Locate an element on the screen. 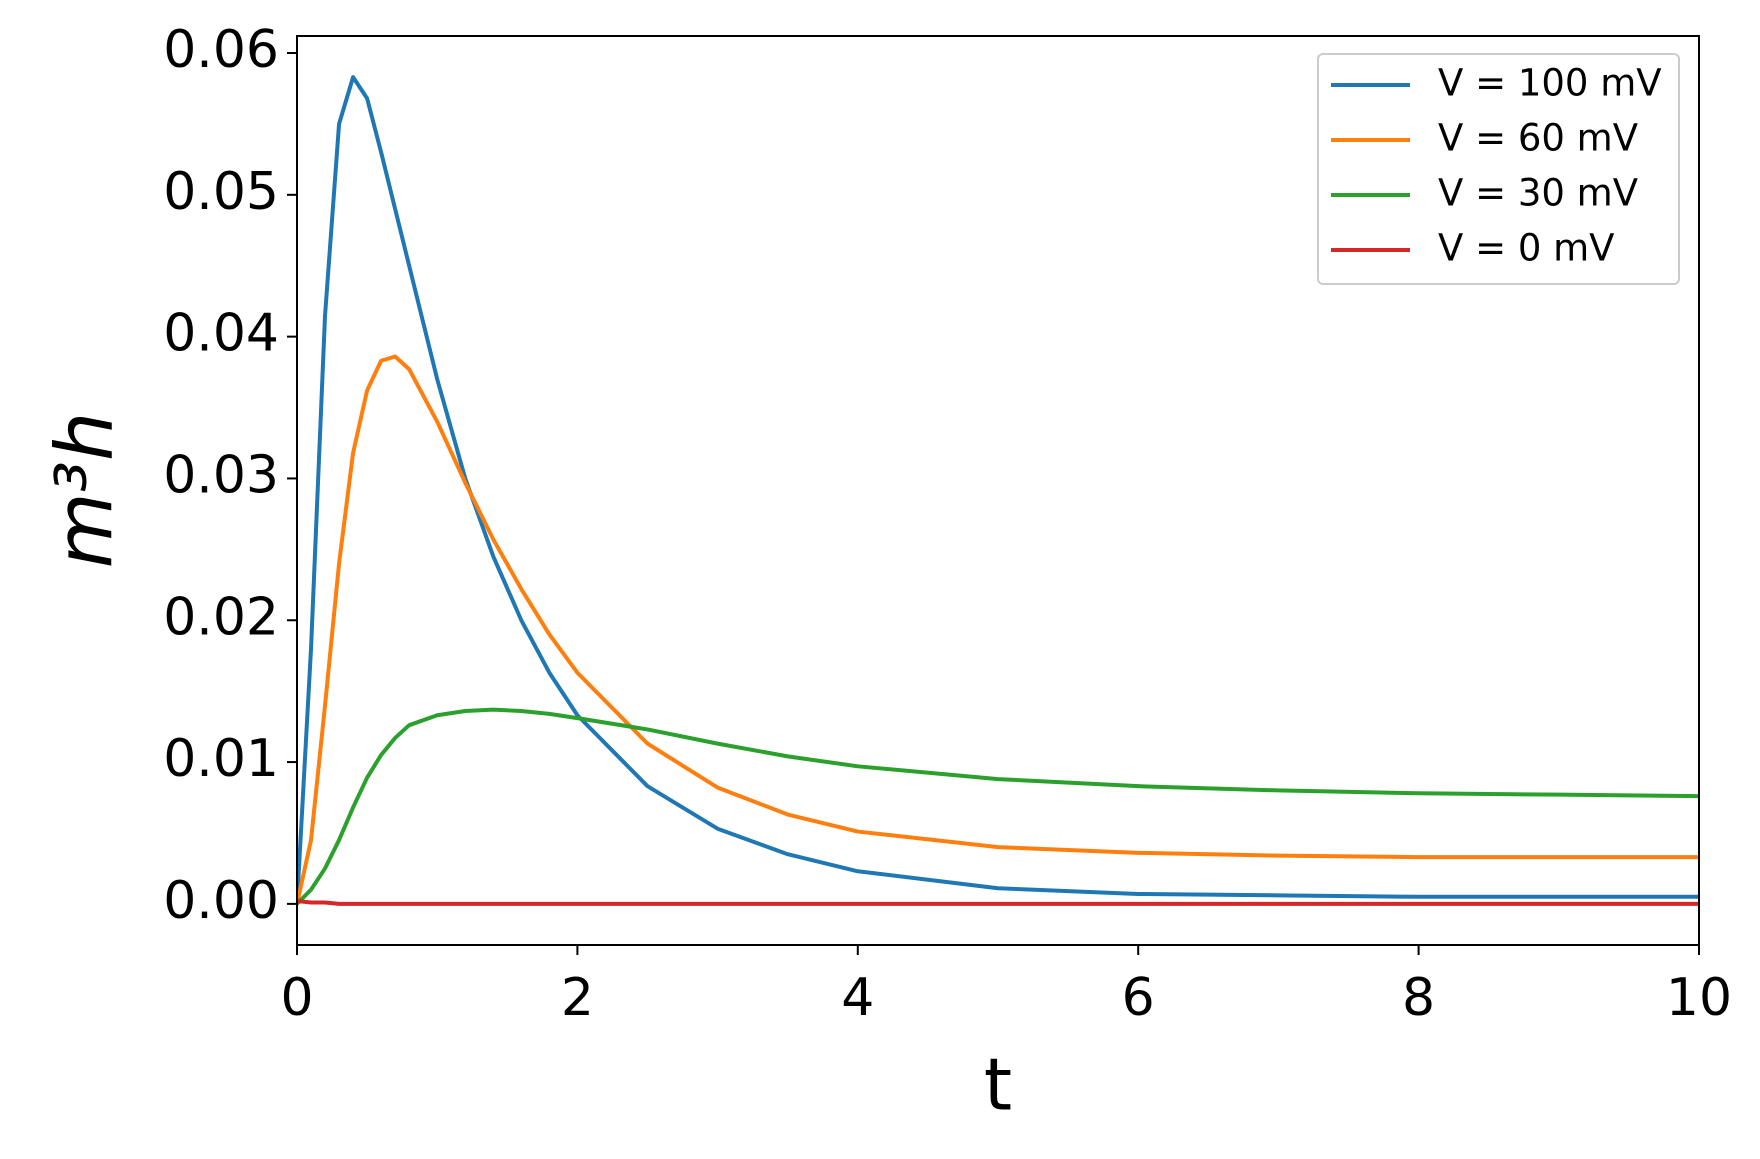 The height and width of the screenshot is (1159, 1760). x-tick-label: 2 is located at coordinates (577, 998).